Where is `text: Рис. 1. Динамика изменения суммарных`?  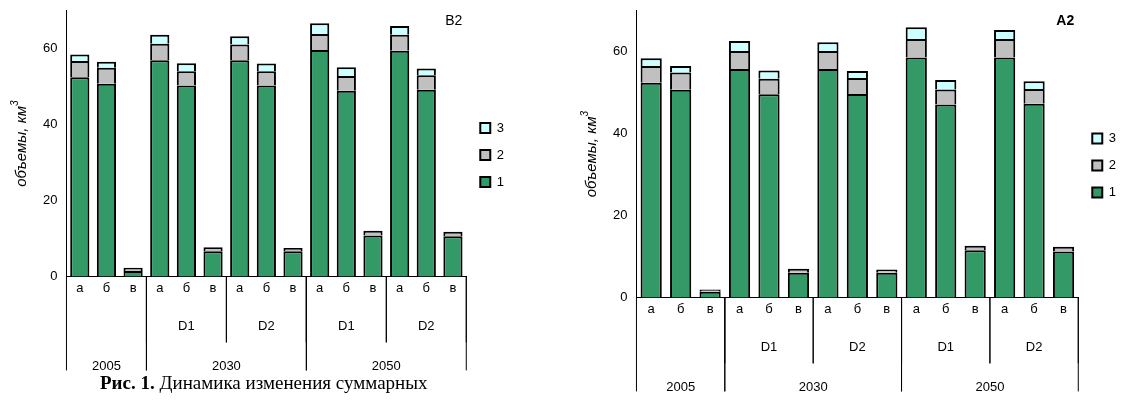
text: Рис. 1. Динамика изменения суммарных is located at coordinates (264, 382).